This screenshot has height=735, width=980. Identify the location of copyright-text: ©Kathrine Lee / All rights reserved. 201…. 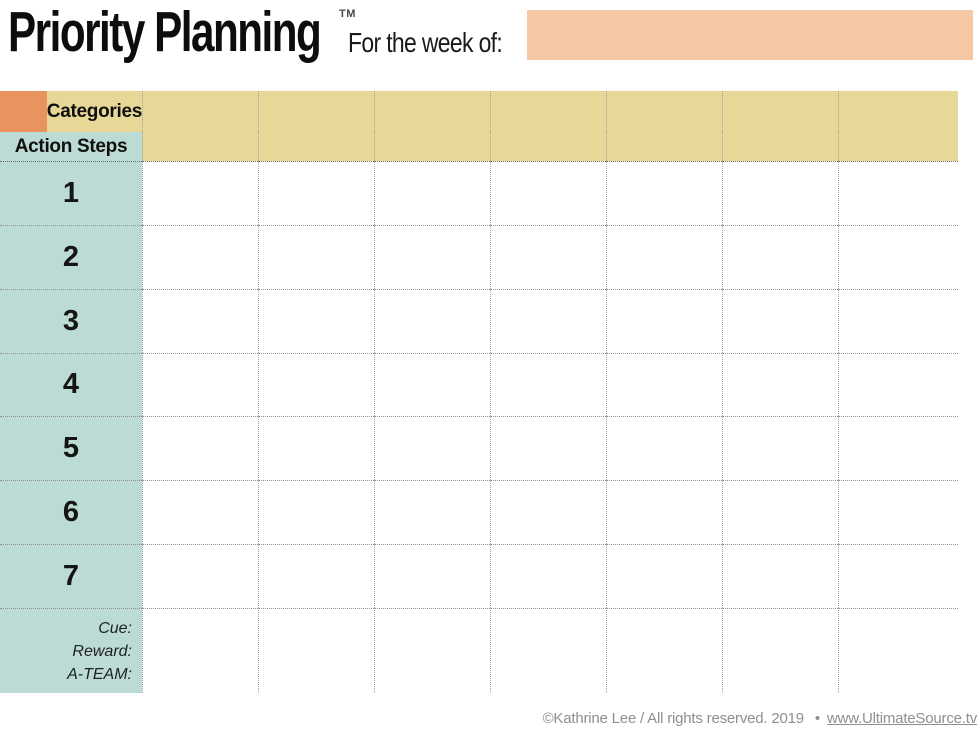
(673, 718).